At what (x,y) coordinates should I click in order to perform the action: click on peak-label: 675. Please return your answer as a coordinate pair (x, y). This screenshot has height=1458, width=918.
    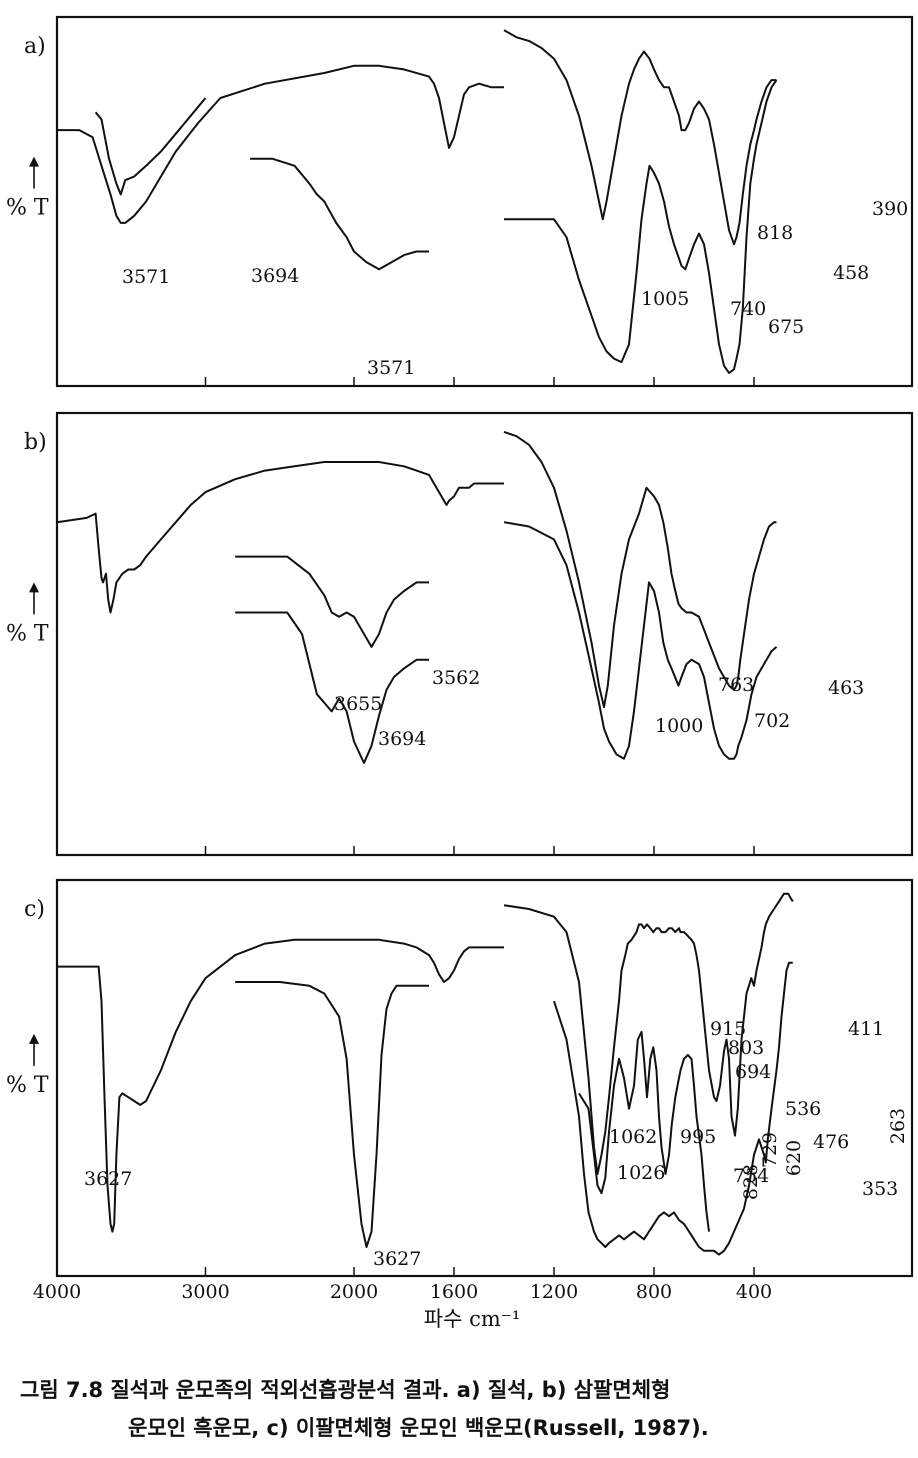
    Looking at the image, I should click on (786, 327).